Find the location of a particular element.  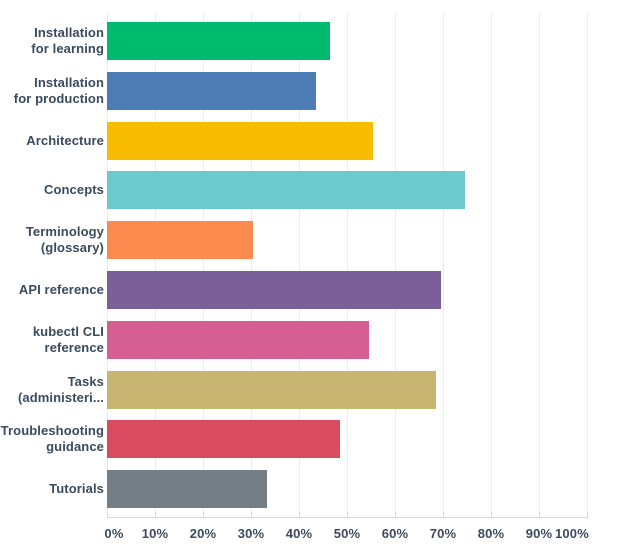

category-label-kubectl-cli-reference: kubectl CLI reference is located at coordinates (68, 339).